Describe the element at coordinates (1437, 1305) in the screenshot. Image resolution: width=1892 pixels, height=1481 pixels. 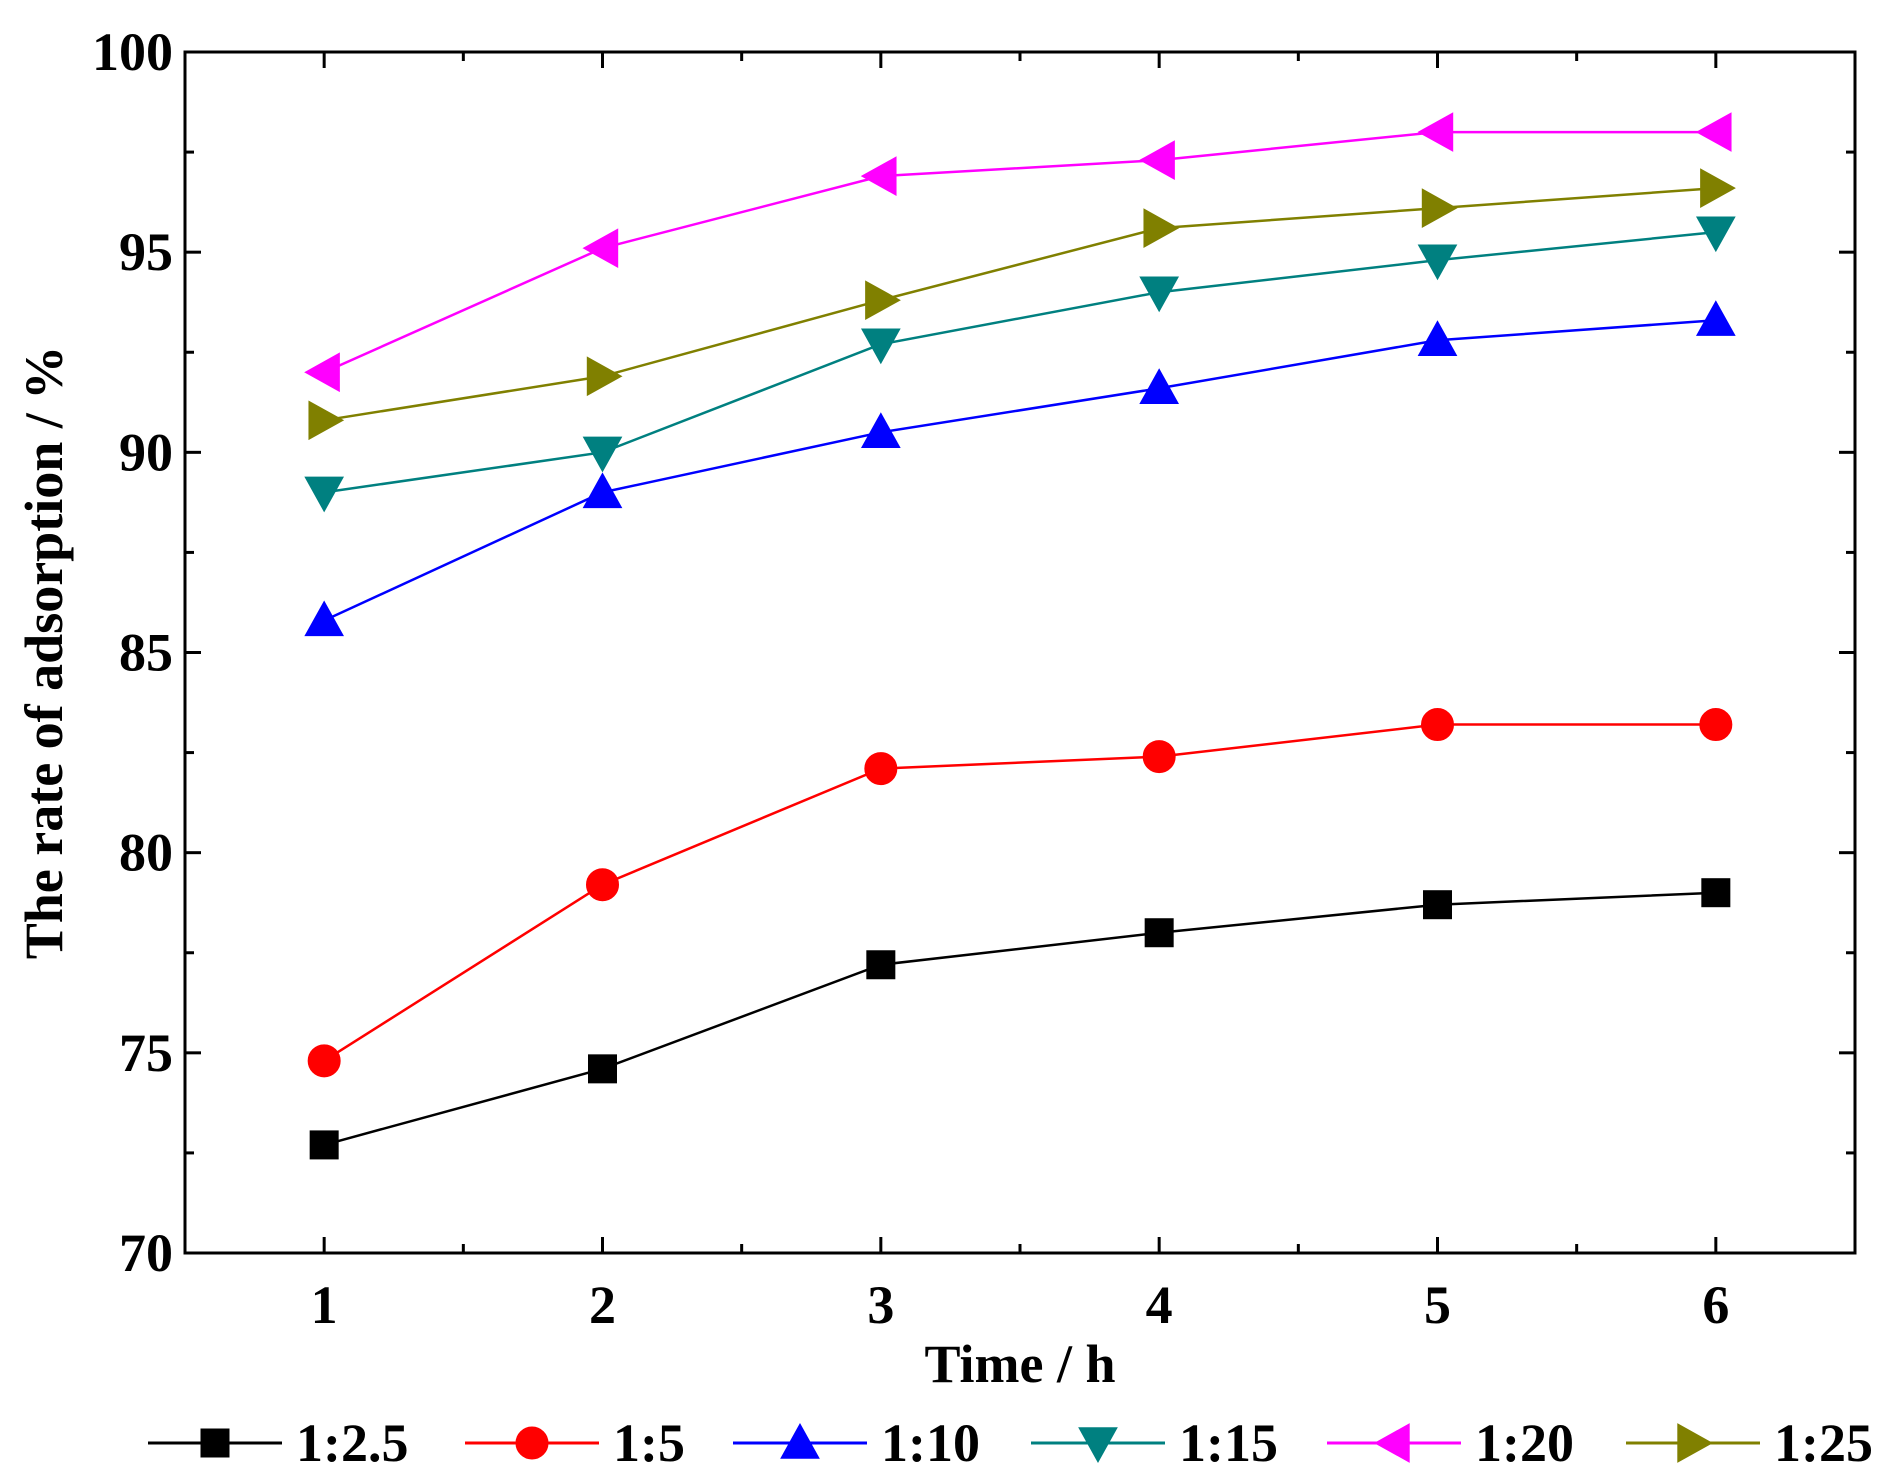
I see `x-tick-label: 5` at that location.